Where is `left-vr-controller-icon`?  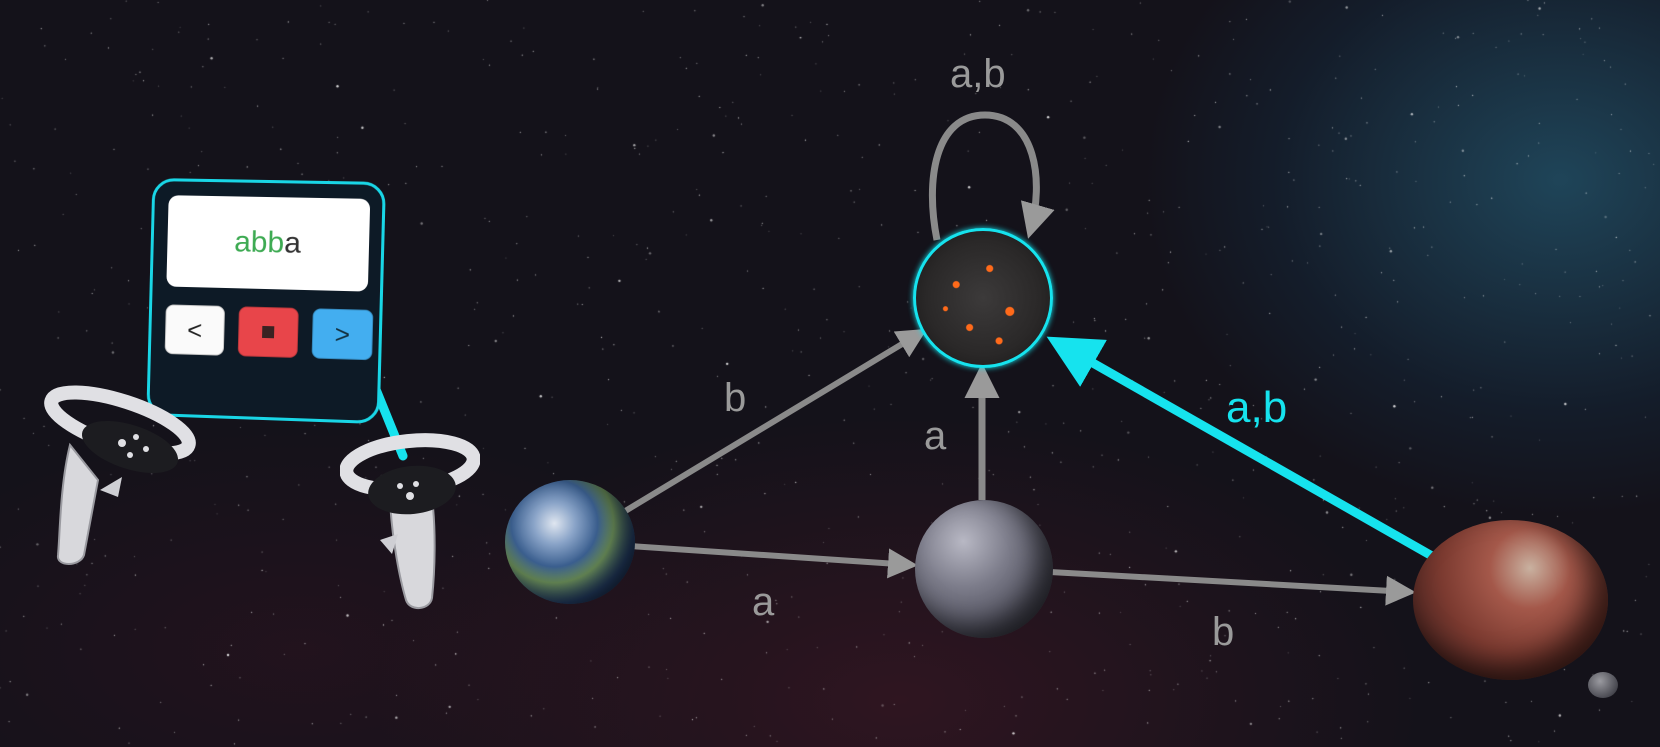
left-vr-controller-icon is located at coordinates (120, 485).